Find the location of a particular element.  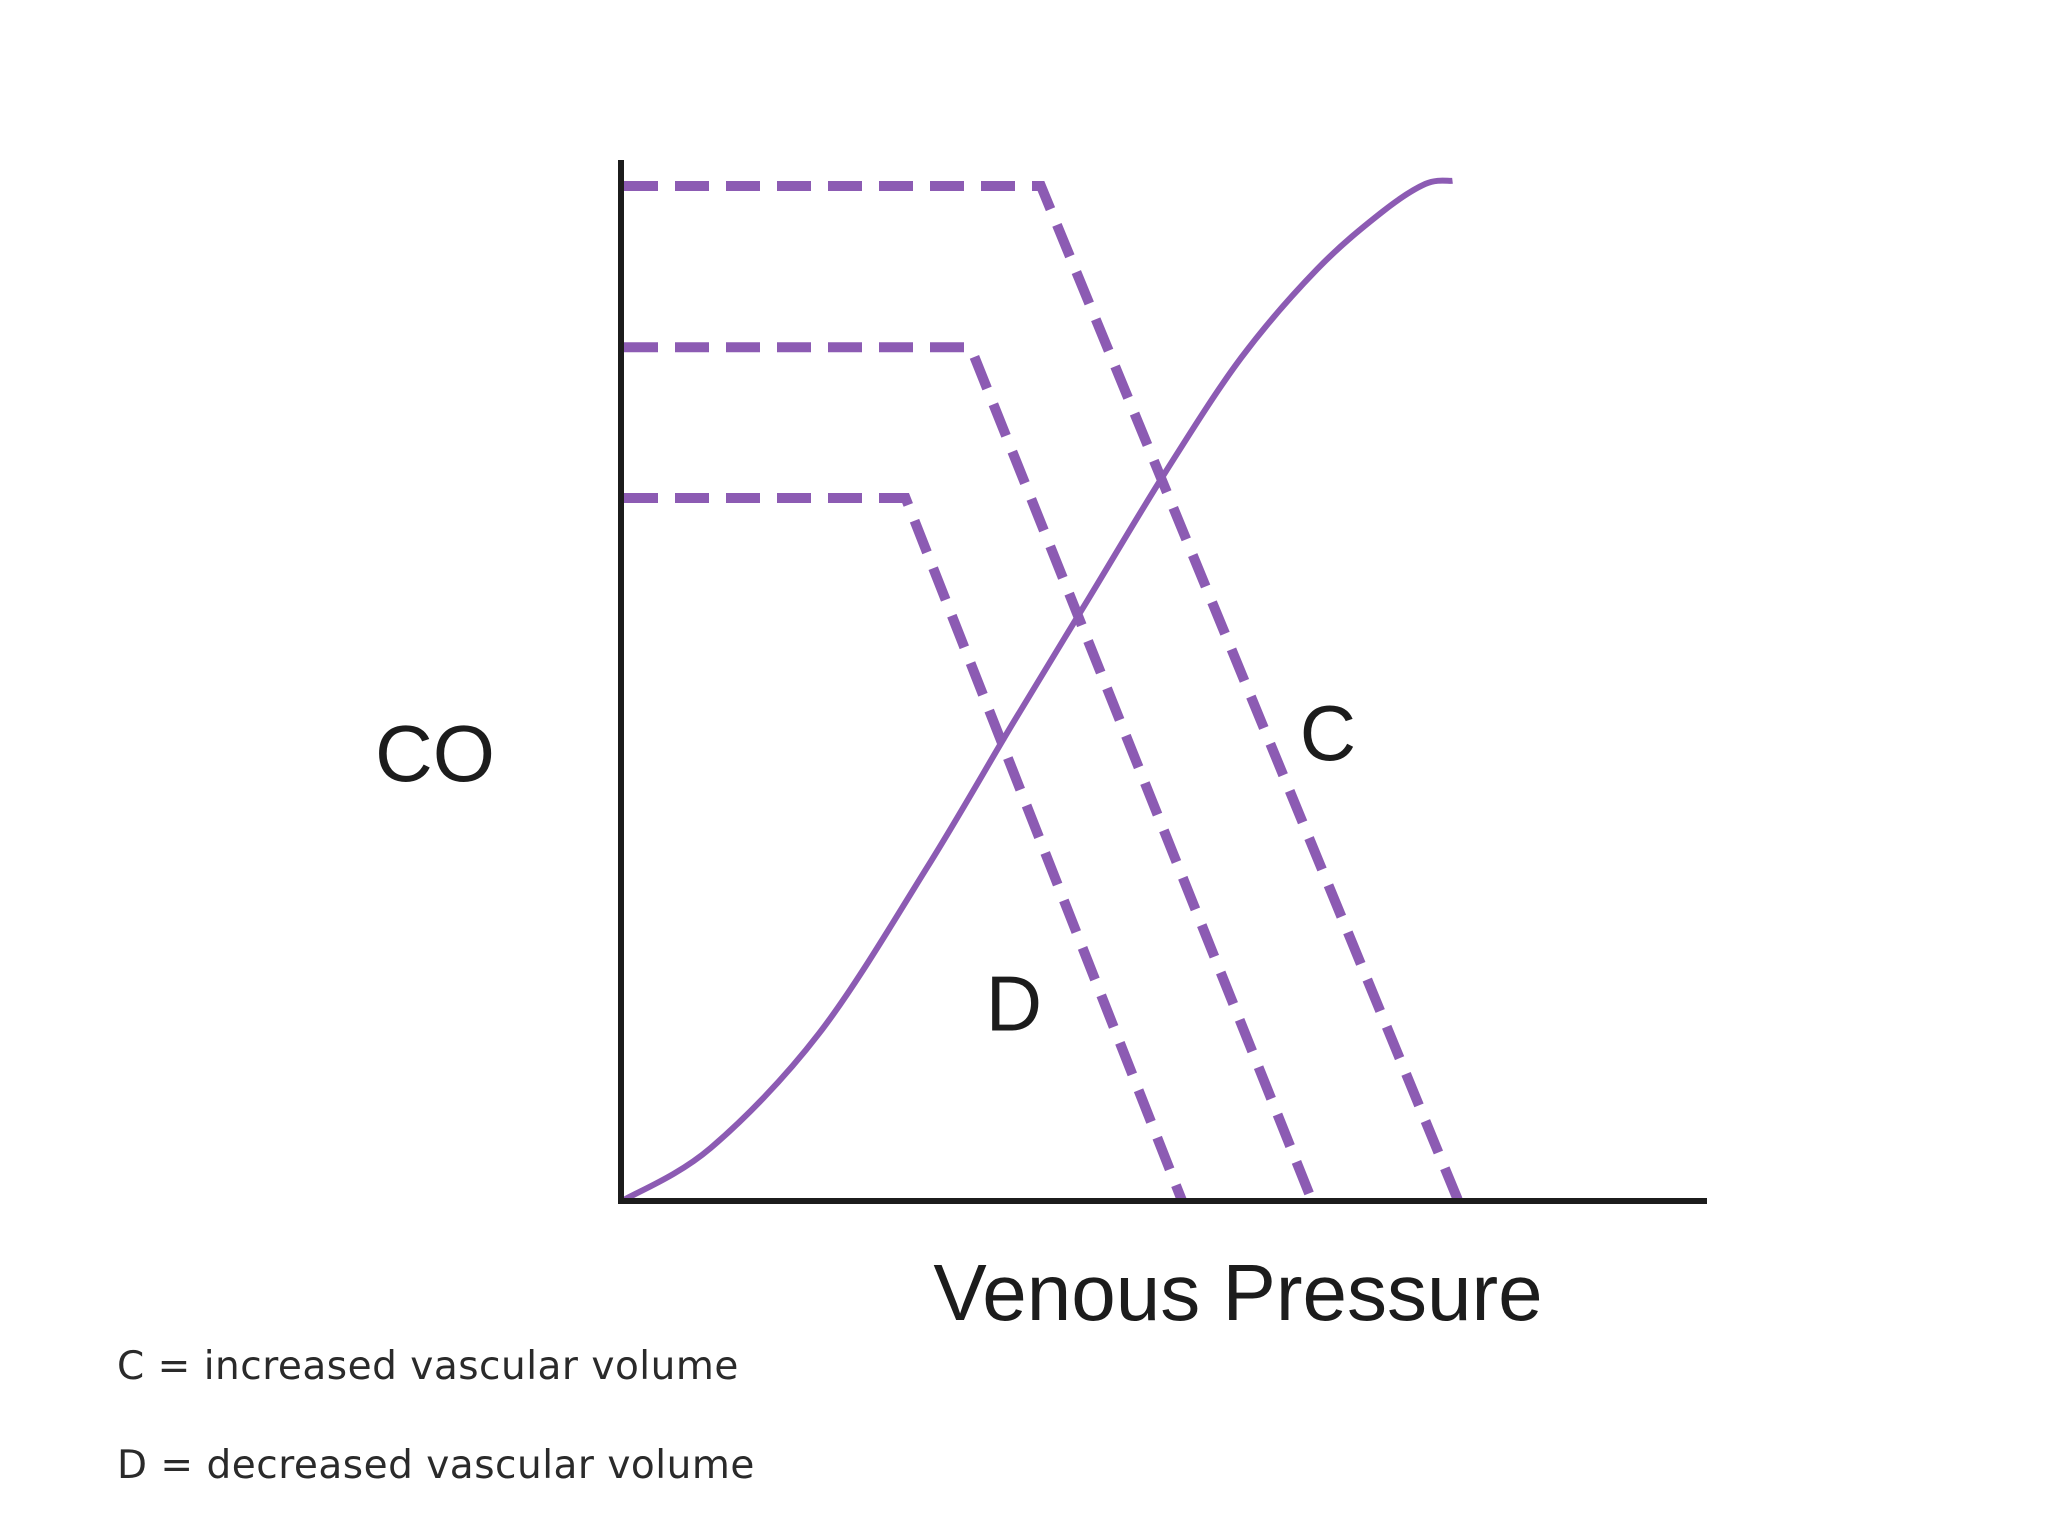

curve-label-d: D is located at coordinates (1014, 1003).